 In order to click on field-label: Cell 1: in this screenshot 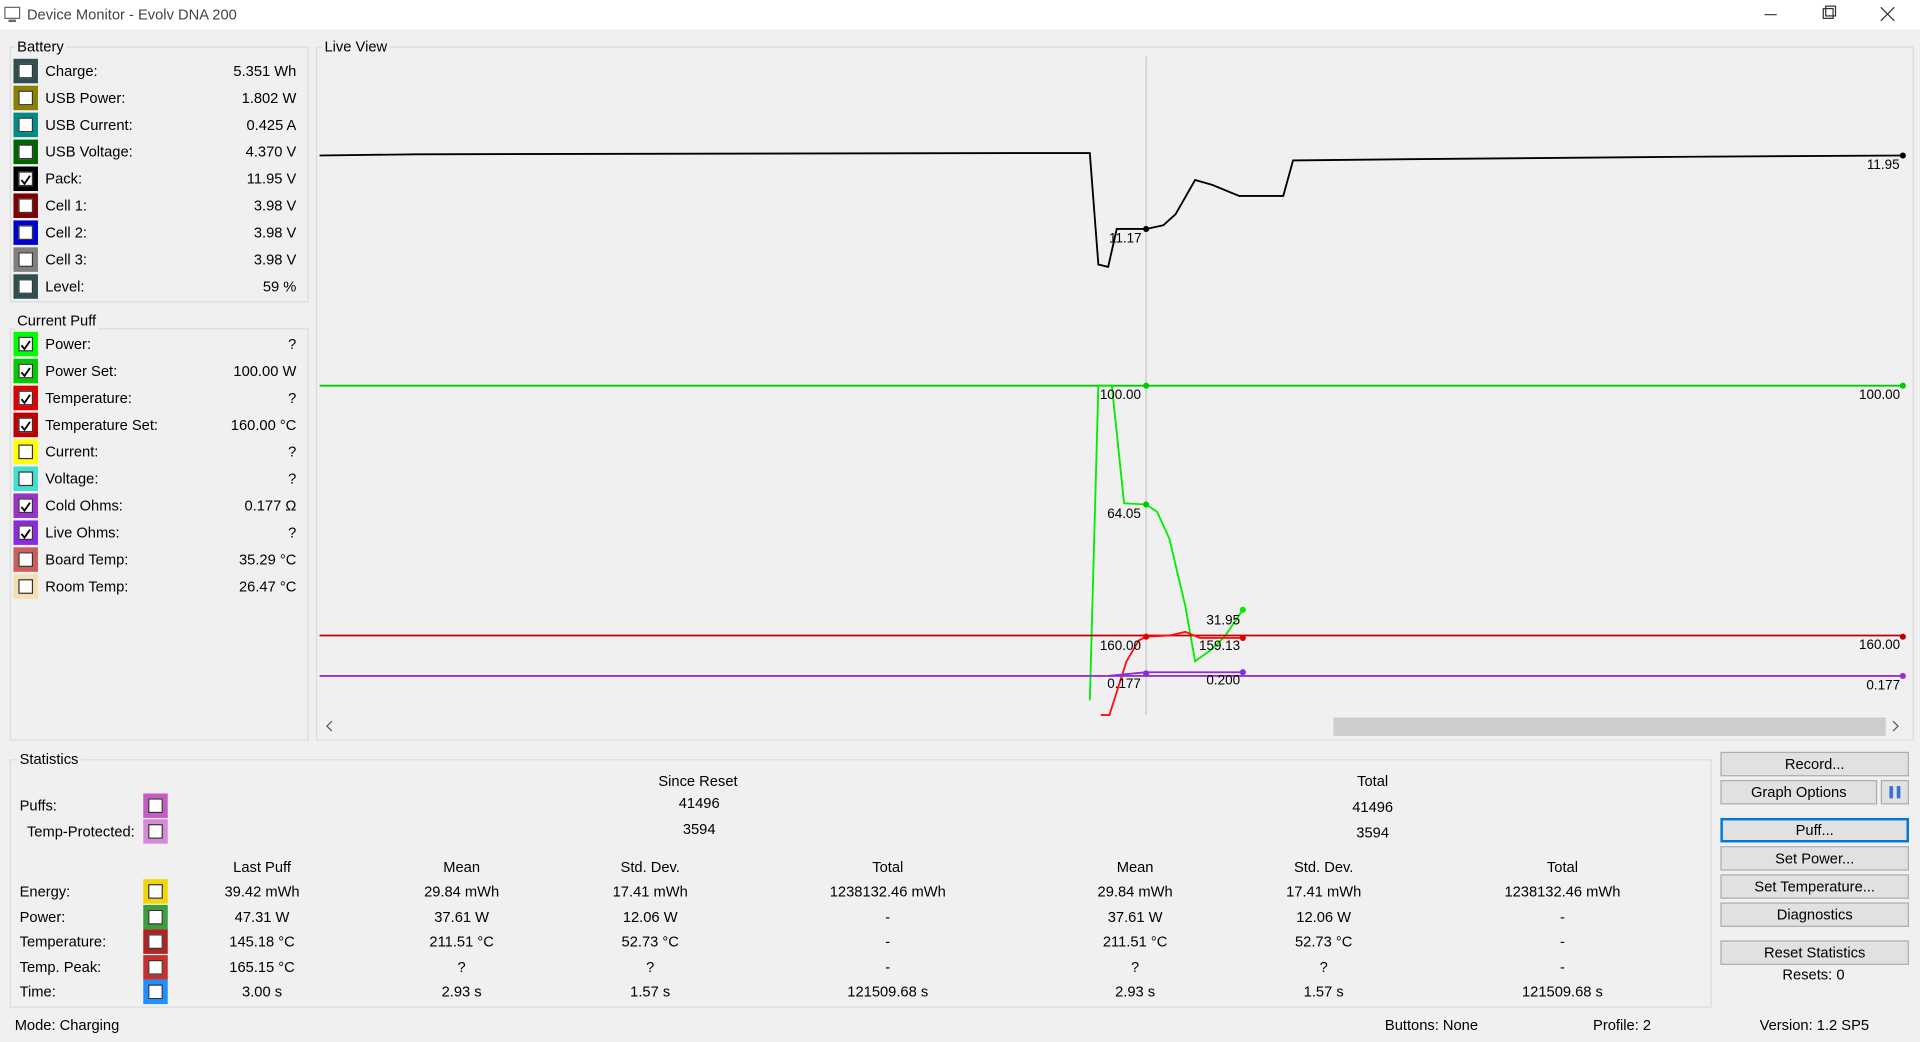, I will do `click(66, 206)`.